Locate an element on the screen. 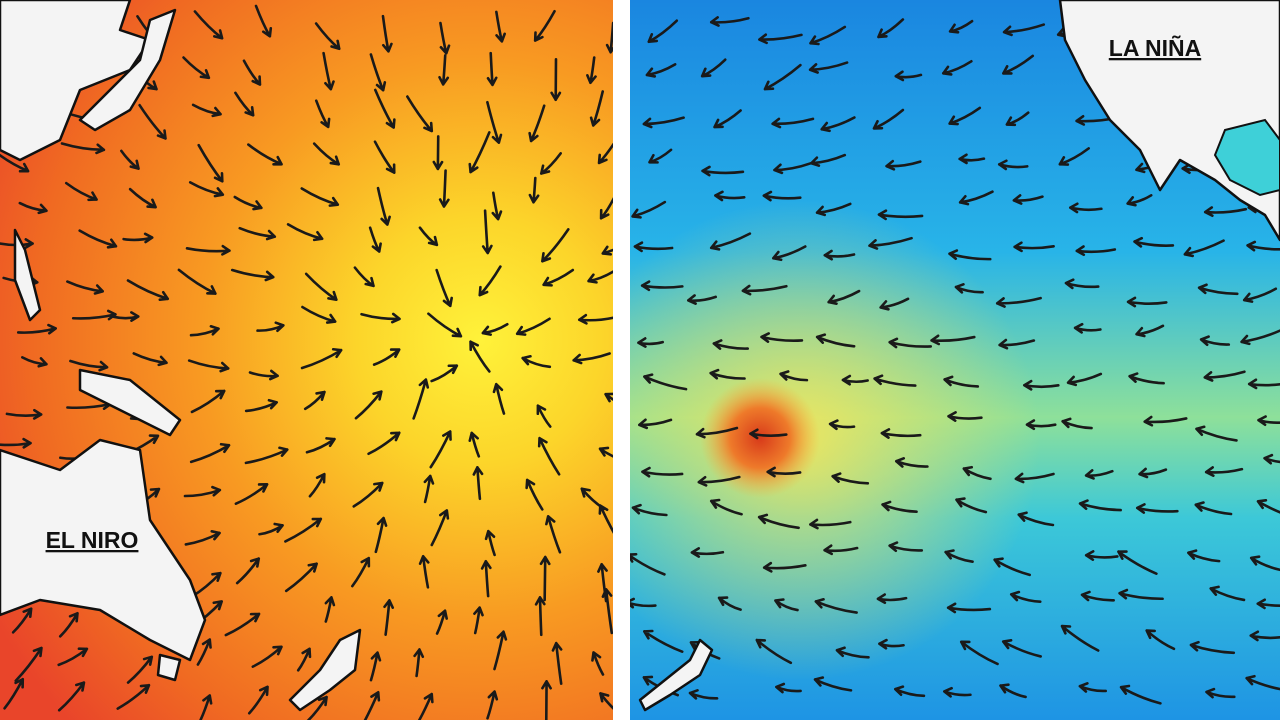  japan is located at coordinates (127, 70).